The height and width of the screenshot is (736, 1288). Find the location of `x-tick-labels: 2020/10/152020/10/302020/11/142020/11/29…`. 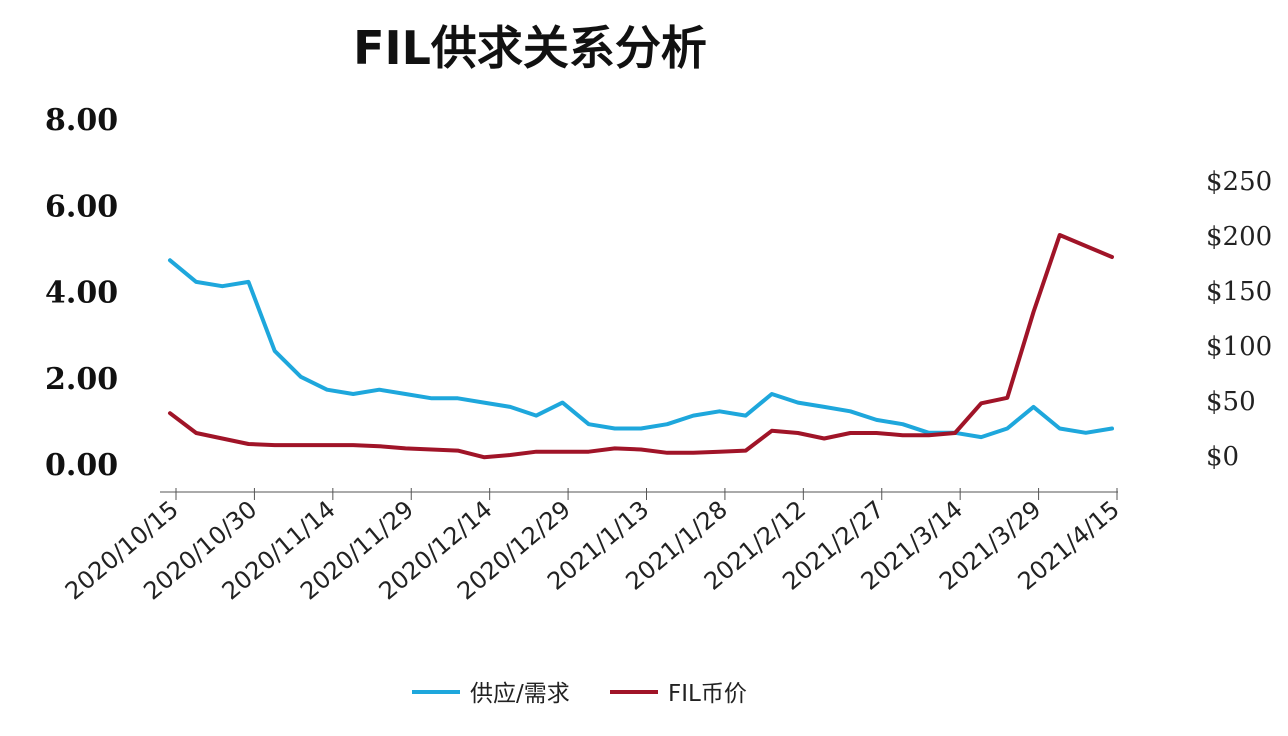

x-tick-labels: 2020/10/152020/10/302020/11/142020/11/29… is located at coordinates (592, 550).